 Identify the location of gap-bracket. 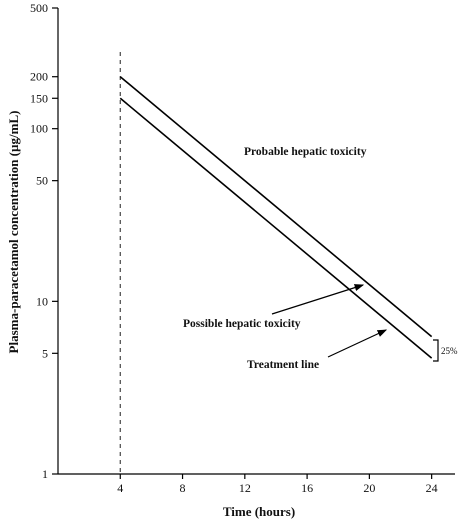
(436, 350).